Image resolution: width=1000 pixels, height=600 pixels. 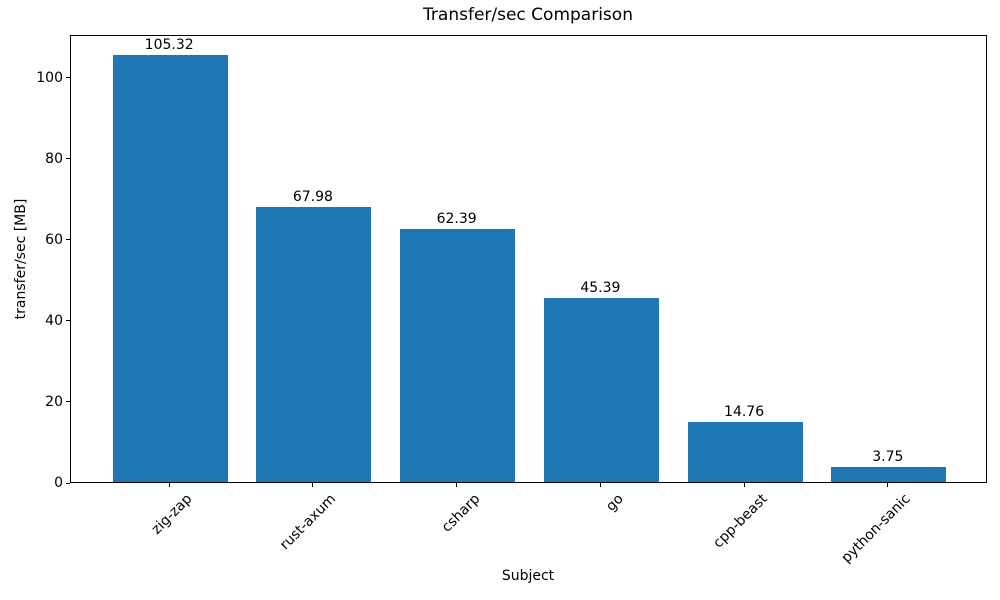 What do you see at coordinates (528, 15) in the screenshot?
I see `chart-title: Transfer/sec Comparison` at bounding box center [528, 15].